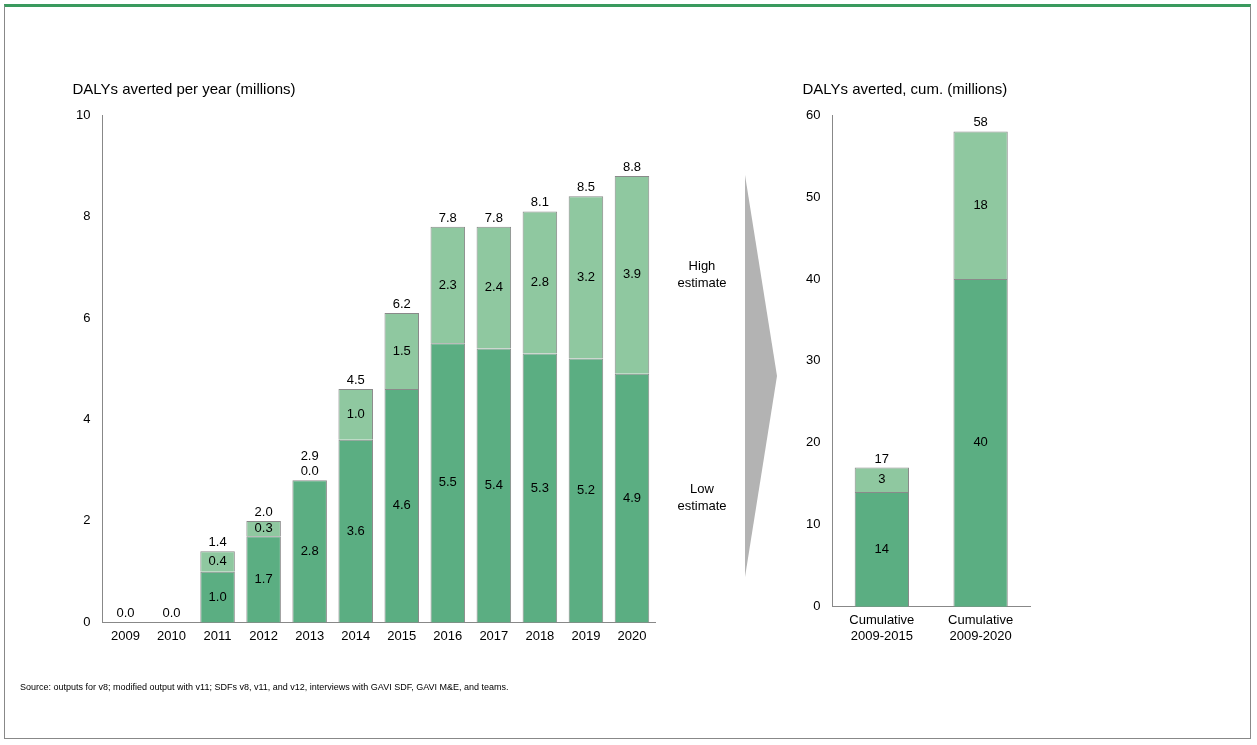  I want to click on y-tick-label: 4, so click(87, 419).